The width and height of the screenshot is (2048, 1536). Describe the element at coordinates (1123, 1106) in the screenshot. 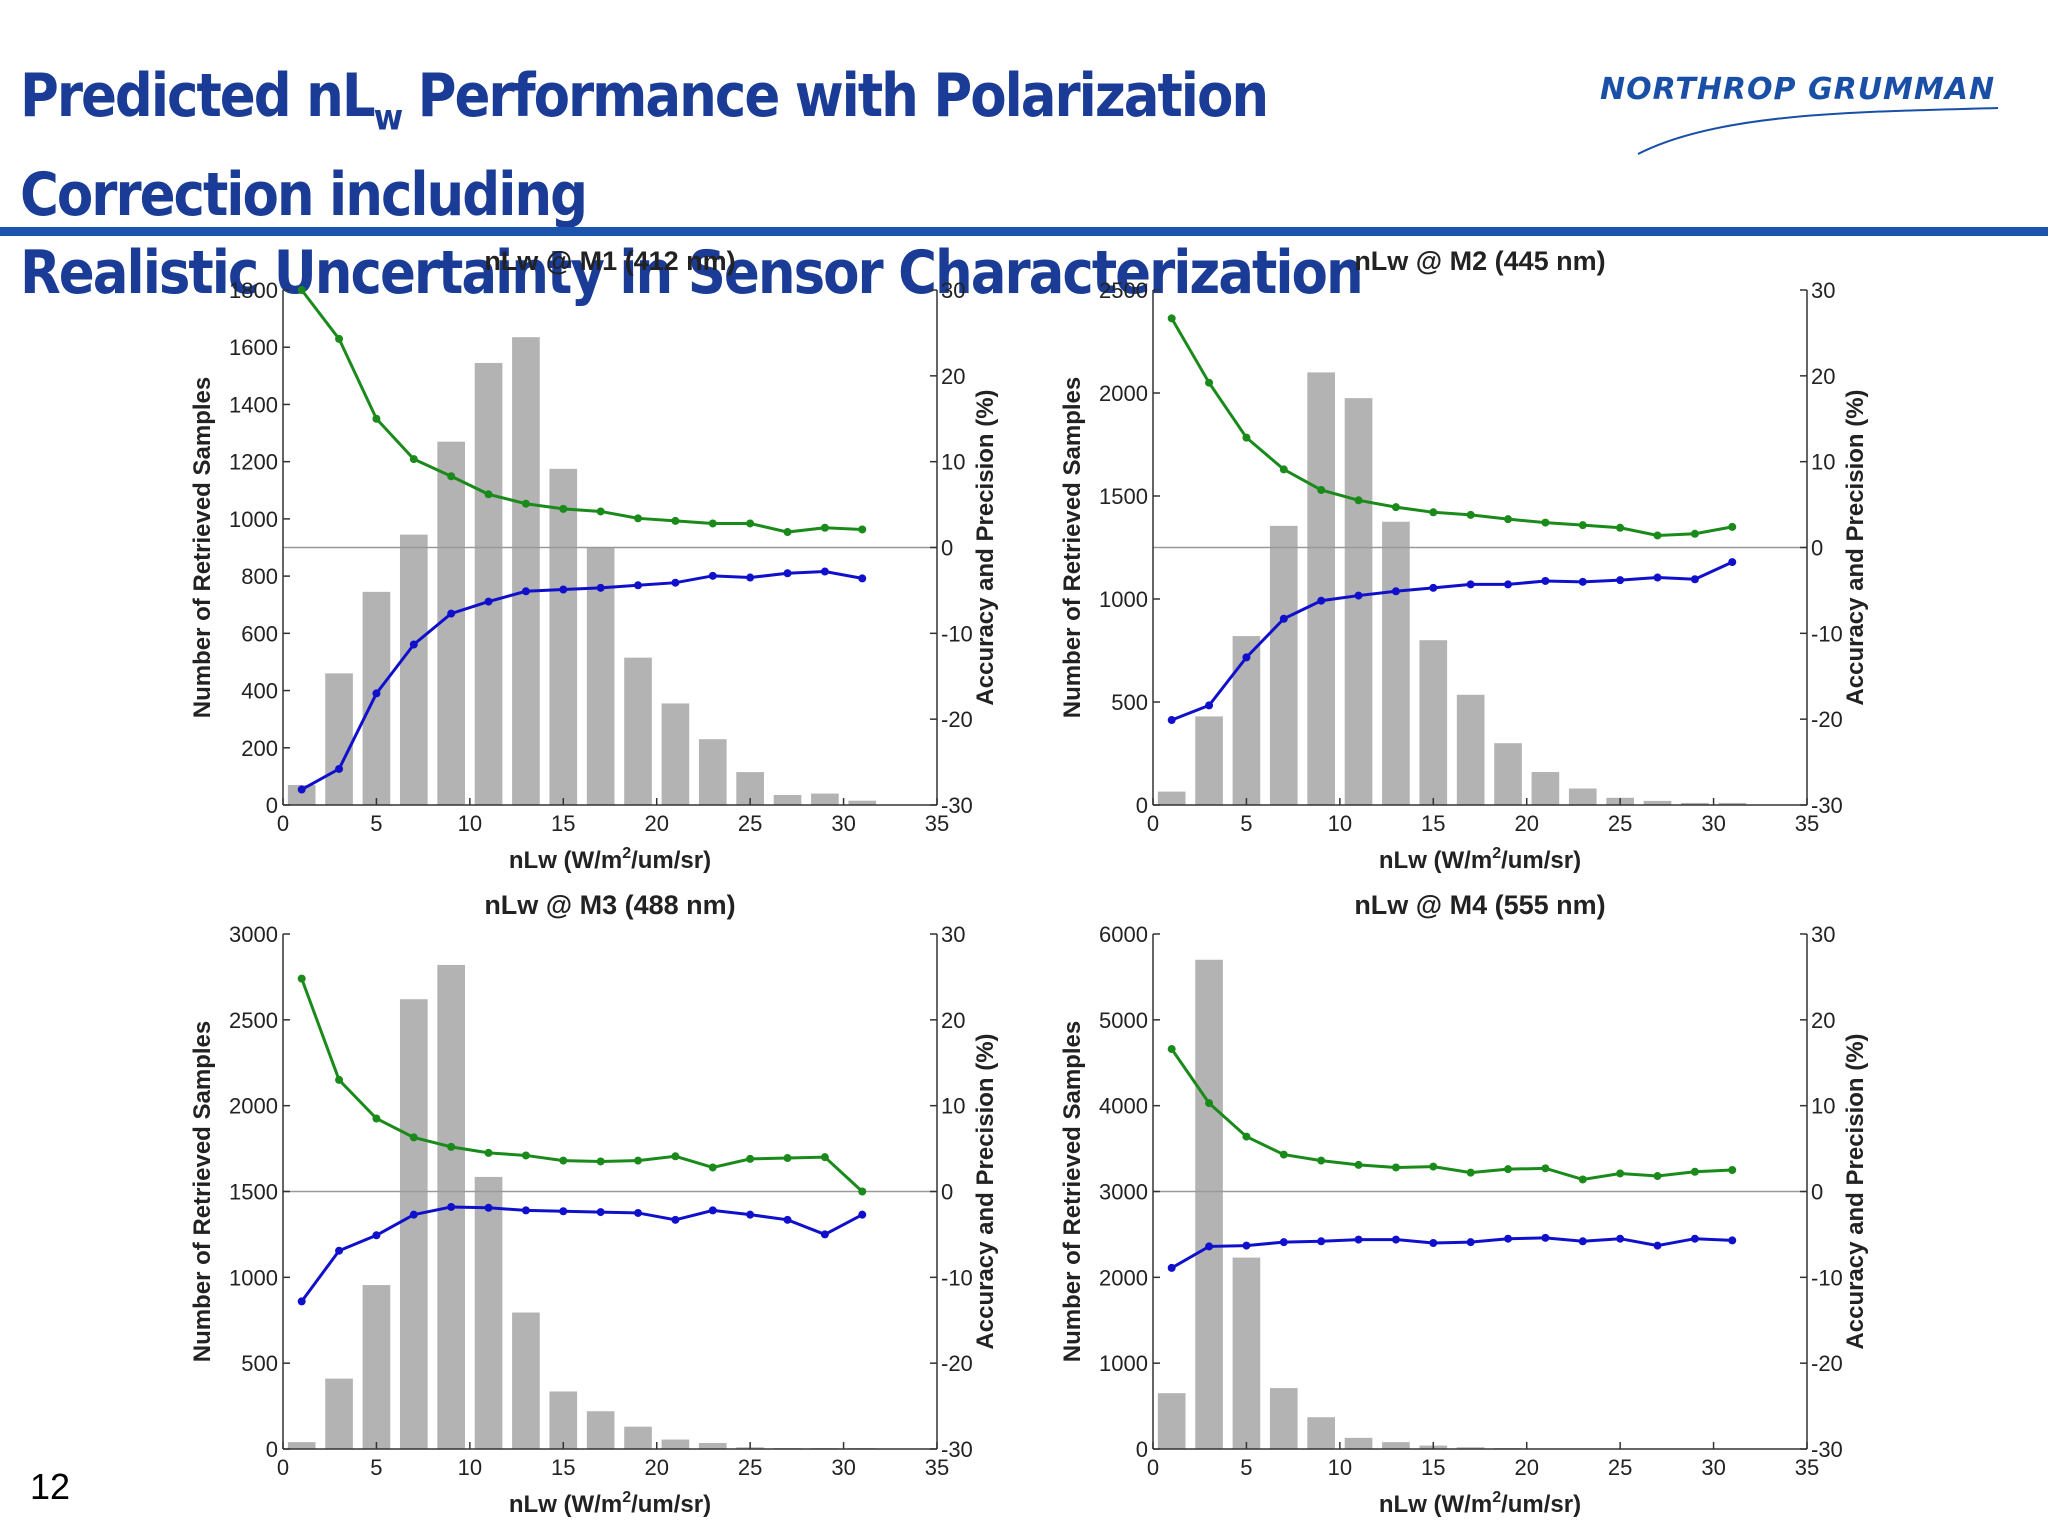

I see `y-tick-label: 4000` at that location.